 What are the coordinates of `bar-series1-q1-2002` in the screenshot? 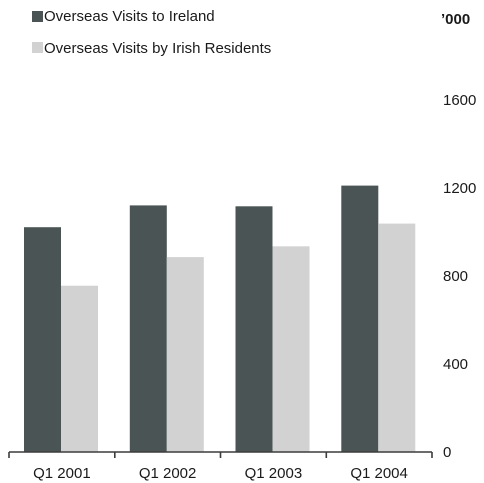 It's located at (148, 328).